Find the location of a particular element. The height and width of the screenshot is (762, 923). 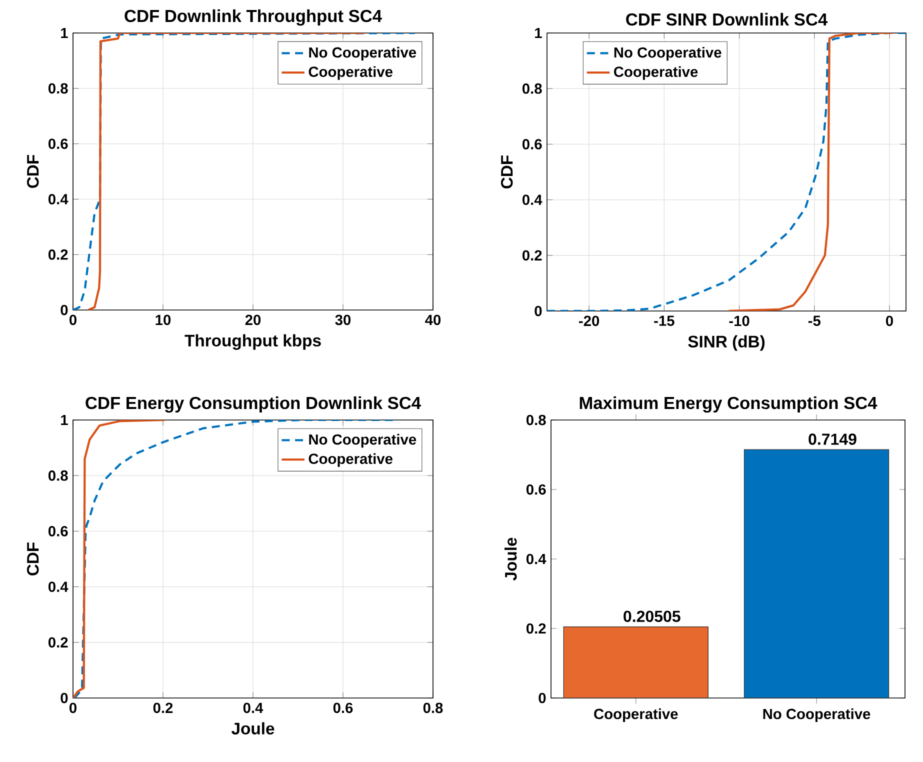

x-tick-label: 30 is located at coordinates (343, 320).